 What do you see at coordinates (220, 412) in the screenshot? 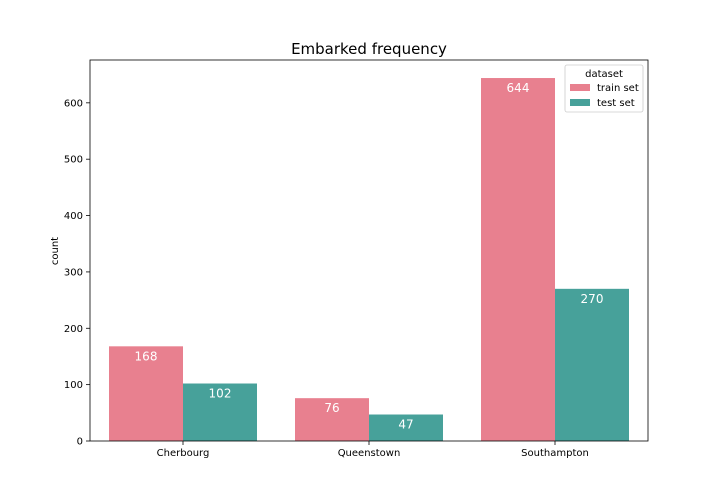
I see `bar-cherbourg-test-set` at bounding box center [220, 412].